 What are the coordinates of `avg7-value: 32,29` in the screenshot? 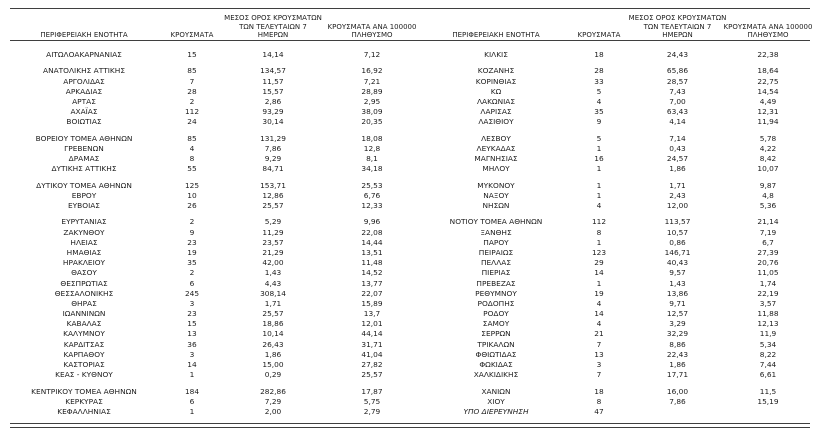 It's located at (677, 334).